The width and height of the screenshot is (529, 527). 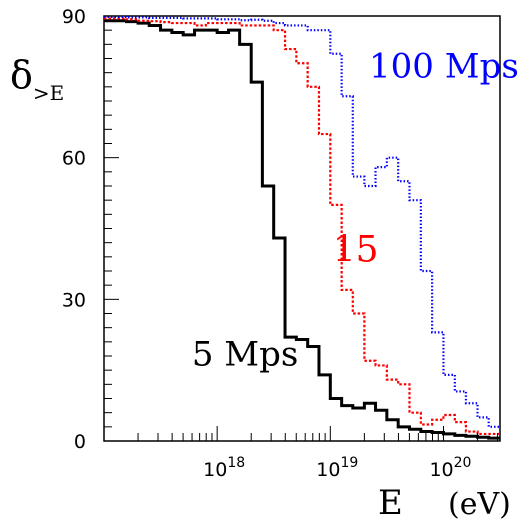 What do you see at coordinates (74, 300) in the screenshot?
I see `y-tick-label: 30` at bounding box center [74, 300].